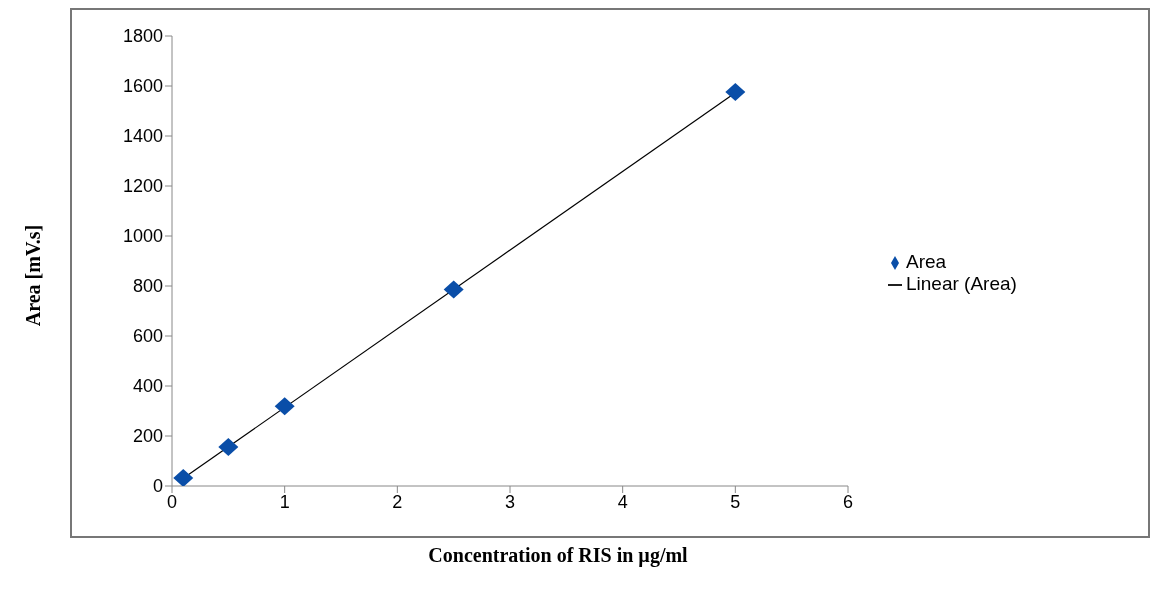 This screenshot has height=601, width=1152. What do you see at coordinates (147, 286) in the screenshot?
I see `y-tick-label: 800` at bounding box center [147, 286].